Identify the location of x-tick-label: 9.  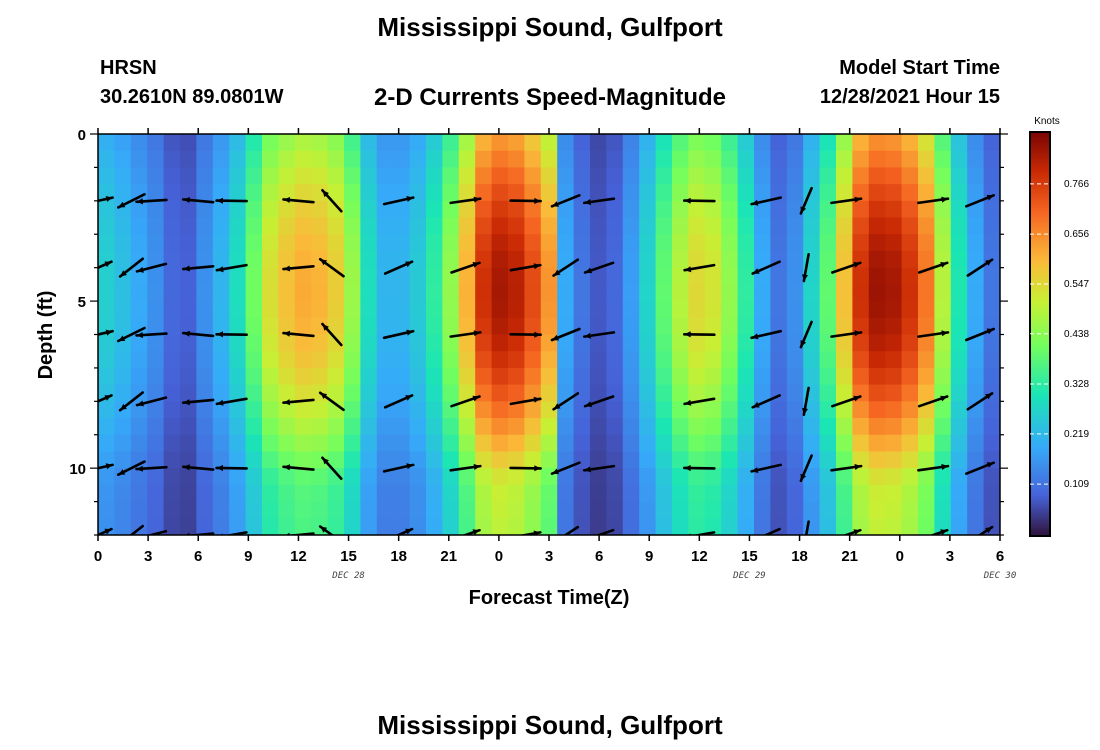
(248, 556).